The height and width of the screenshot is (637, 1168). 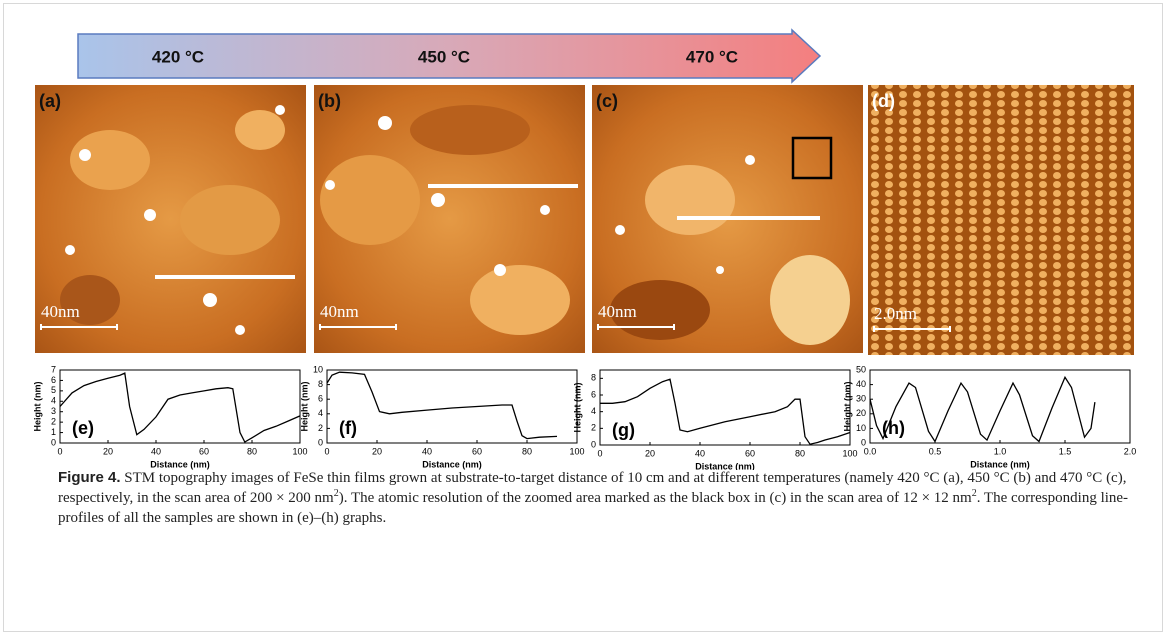 What do you see at coordinates (935, 451) in the screenshot?
I see `x-tick-label: 0.5` at bounding box center [935, 451].